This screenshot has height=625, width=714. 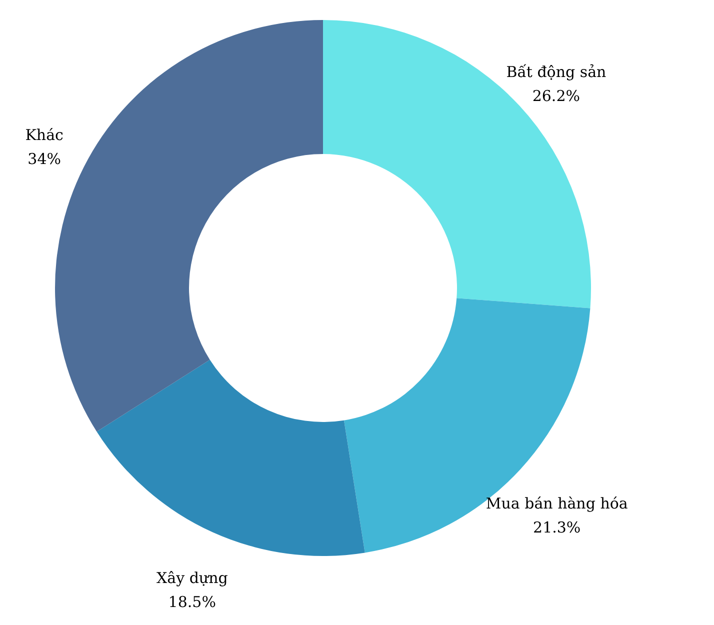 What do you see at coordinates (556, 71) in the screenshot?
I see `slice-label: Bất động sản` at bounding box center [556, 71].